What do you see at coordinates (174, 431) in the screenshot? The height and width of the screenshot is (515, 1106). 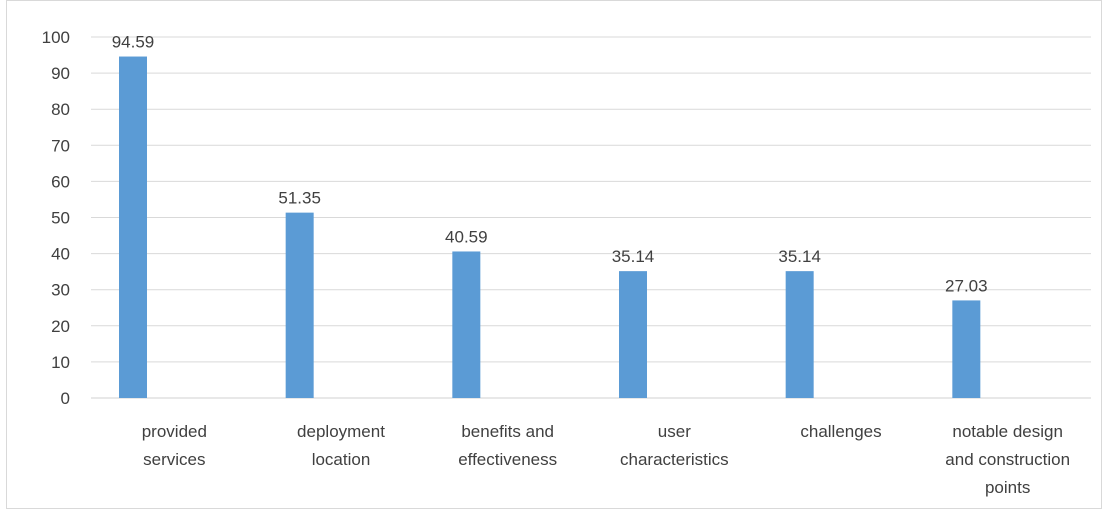 I see `x-tick-label-line: provided` at bounding box center [174, 431].